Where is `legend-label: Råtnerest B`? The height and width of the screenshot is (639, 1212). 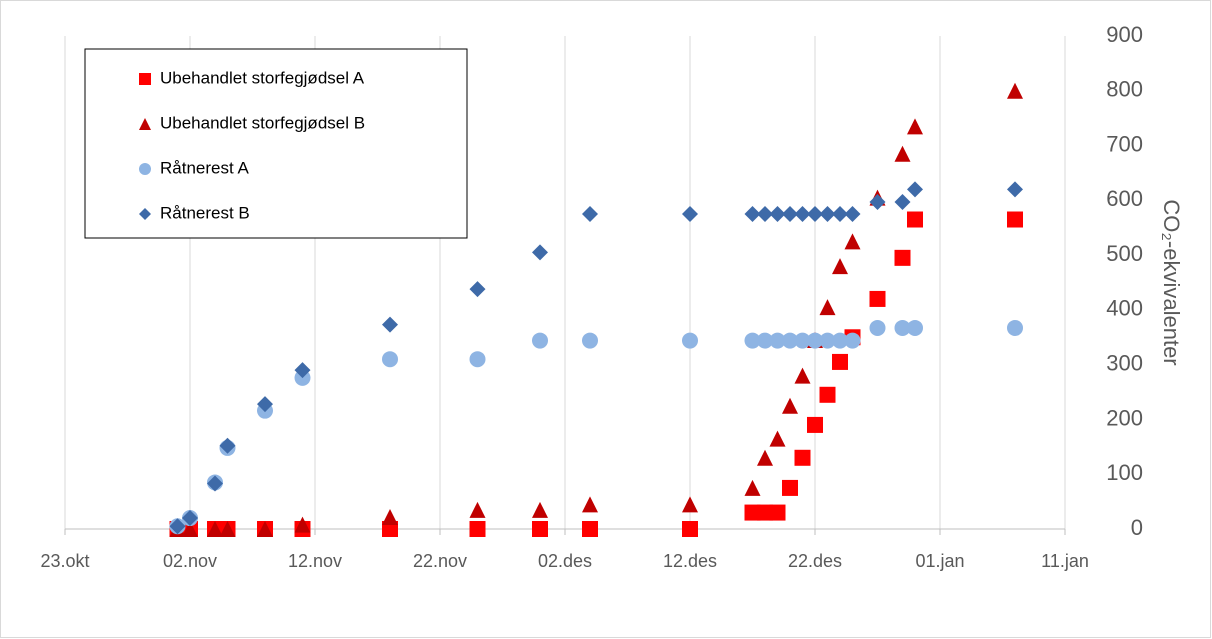
legend-label: Råtnerest B is located at coordinates (205, 212).